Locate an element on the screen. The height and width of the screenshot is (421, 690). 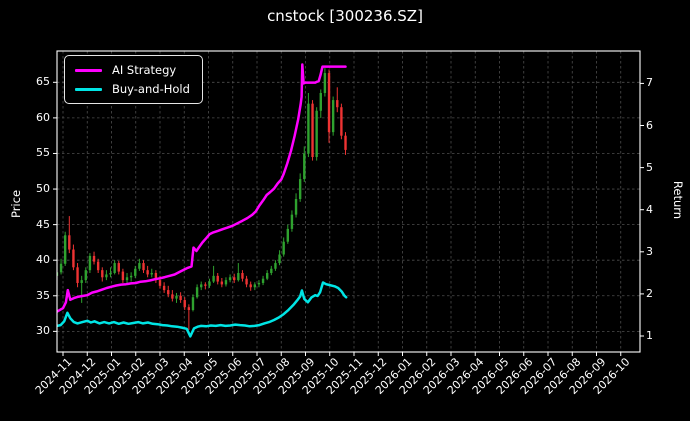
return-tick-label: 7 is located at coordinates (649, 83).